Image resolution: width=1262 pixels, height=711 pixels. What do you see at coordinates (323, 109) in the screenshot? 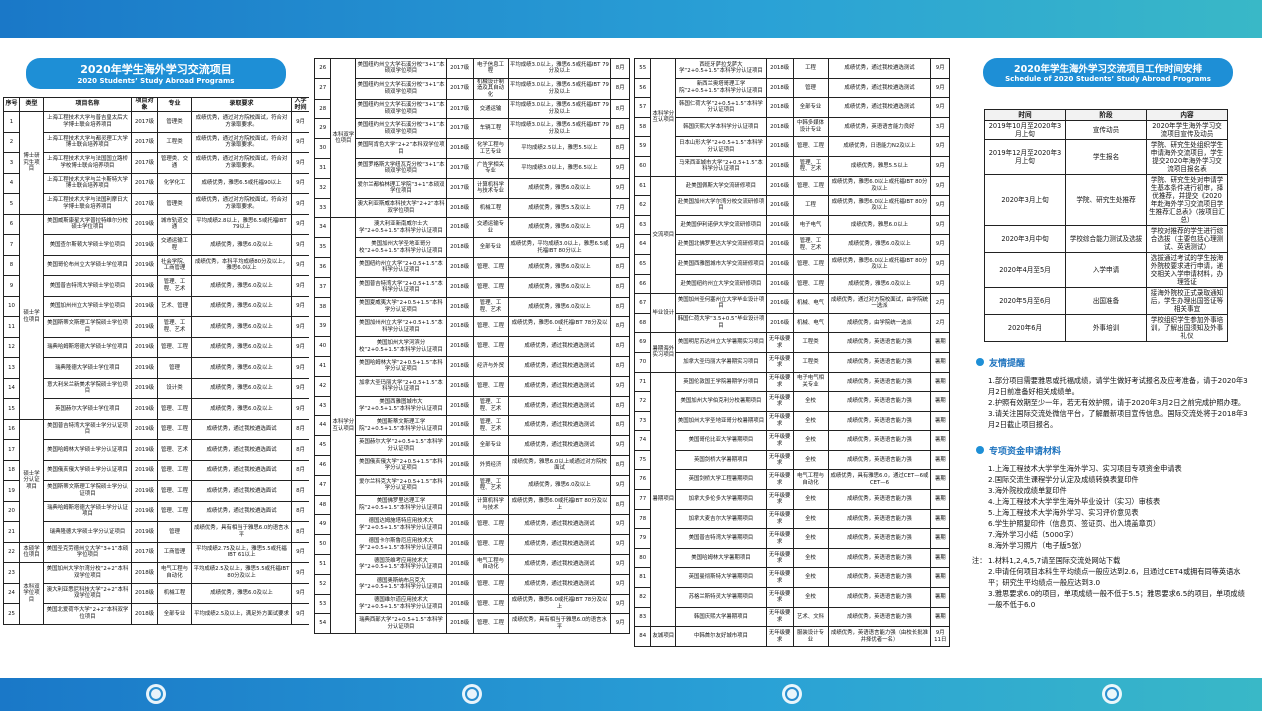
I see `row-number: 28` at bounding box center [323, 109].